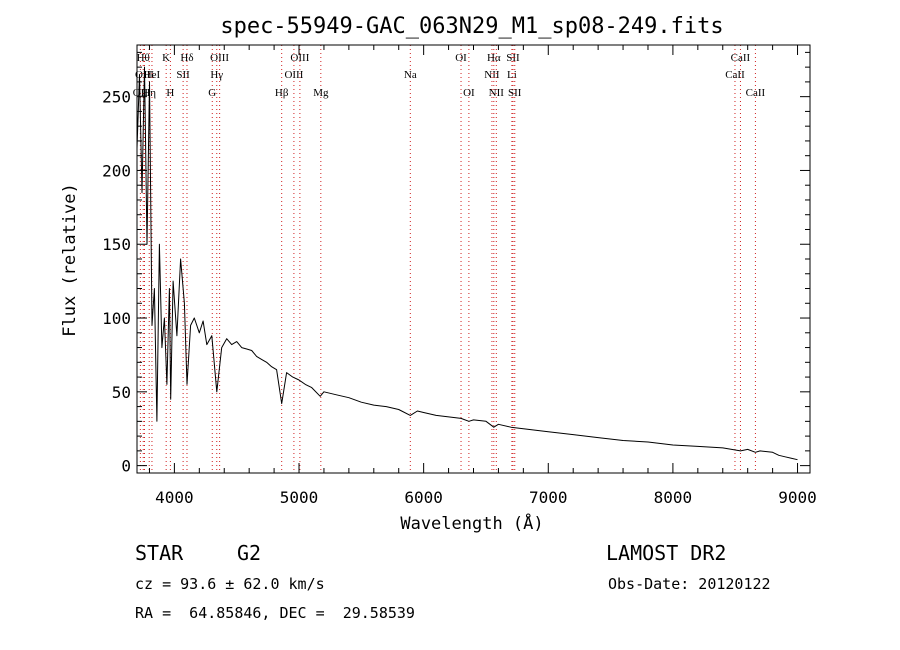  Describe the element at coordinates (166, 58) in the screenshot. I see `line-label-5: K` at that location.